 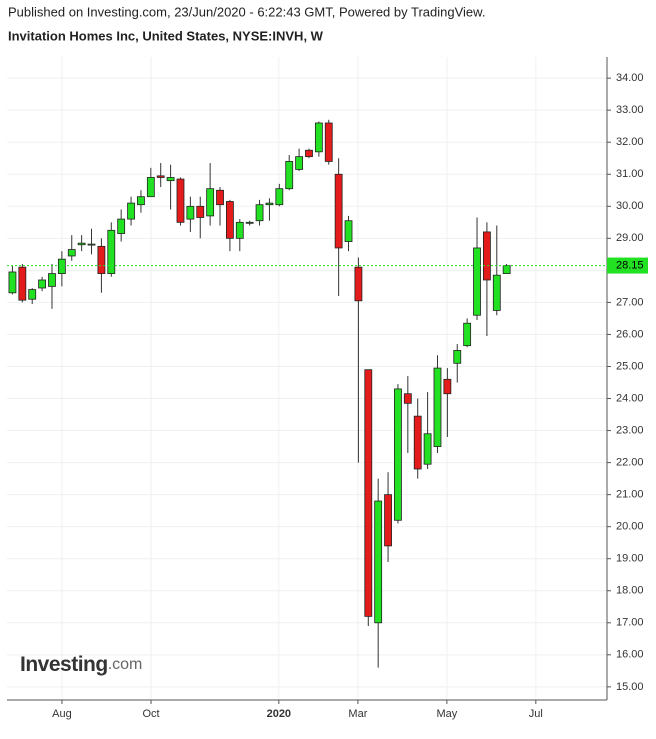 What do you see at coordinates (64, 664) in the screenshot?
I see `logo-brand: Investing` at bounding box center [64, 664].